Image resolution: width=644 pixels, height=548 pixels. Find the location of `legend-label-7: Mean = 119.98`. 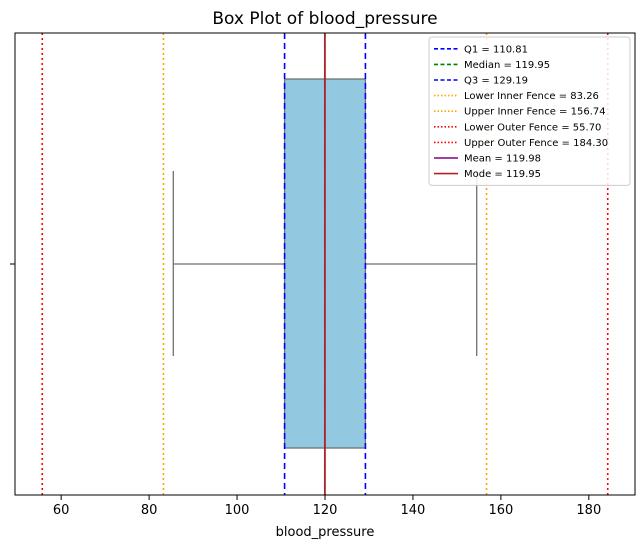

legend-label-7: Mean = 119.98 is located at coordinates (502, 159).